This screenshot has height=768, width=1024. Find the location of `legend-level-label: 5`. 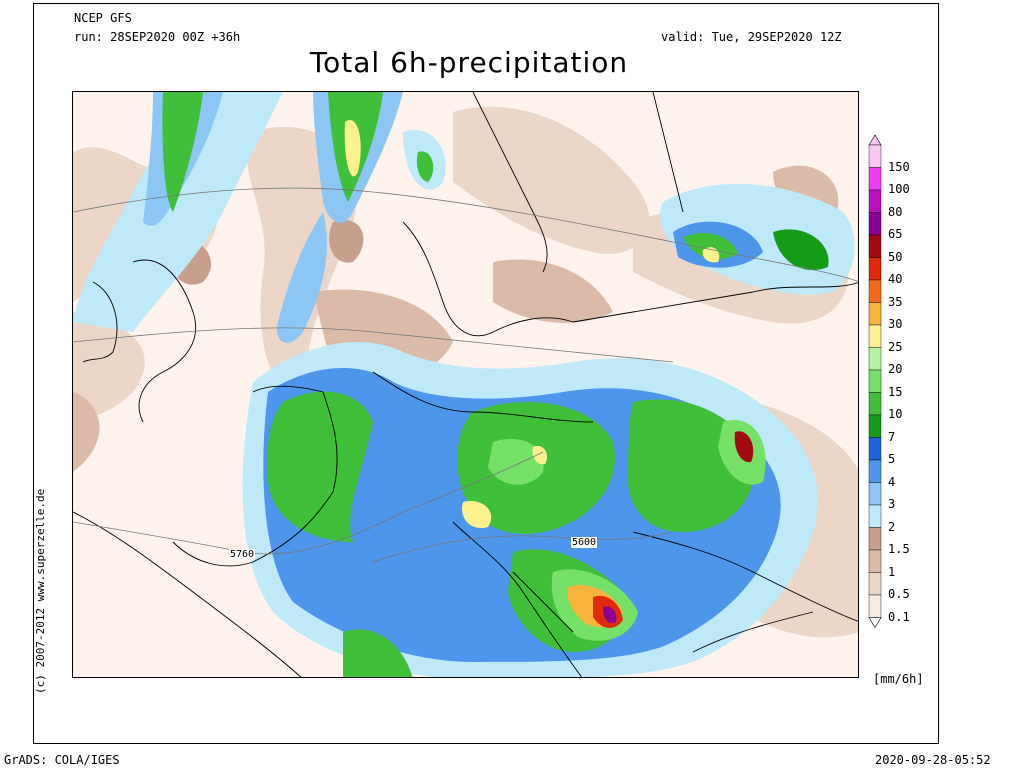

legend-level-label: 5 is located at coordinates (892, 459).